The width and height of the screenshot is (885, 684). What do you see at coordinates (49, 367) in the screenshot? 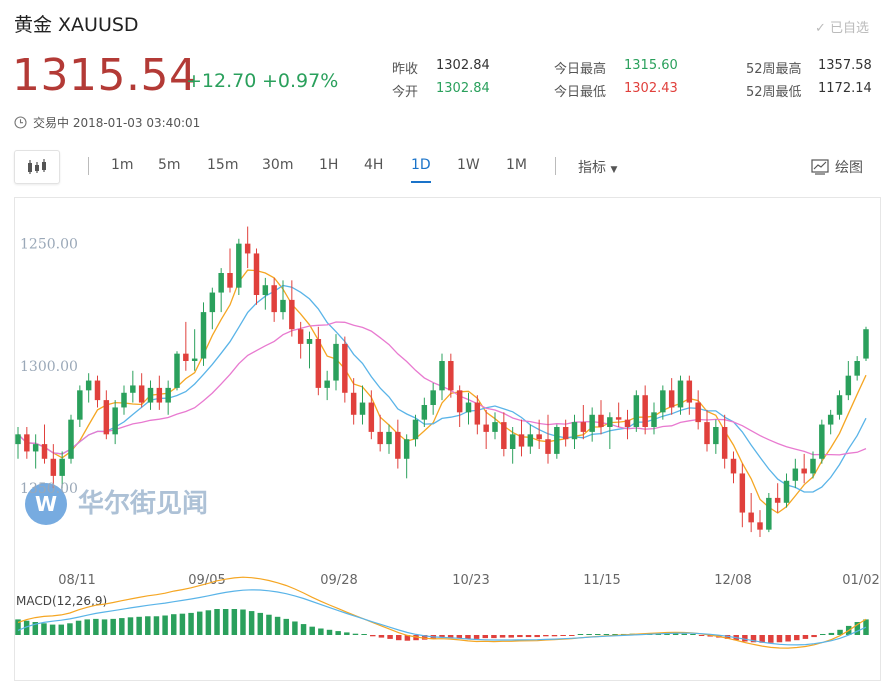
I see `y-tick-label: 1300.00` at bounding box center [49, 367].